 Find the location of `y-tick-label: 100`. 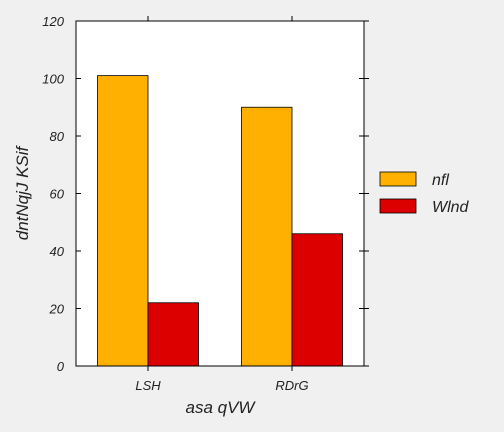

y-tick-label: 100 is located at coordinates (53, 79).